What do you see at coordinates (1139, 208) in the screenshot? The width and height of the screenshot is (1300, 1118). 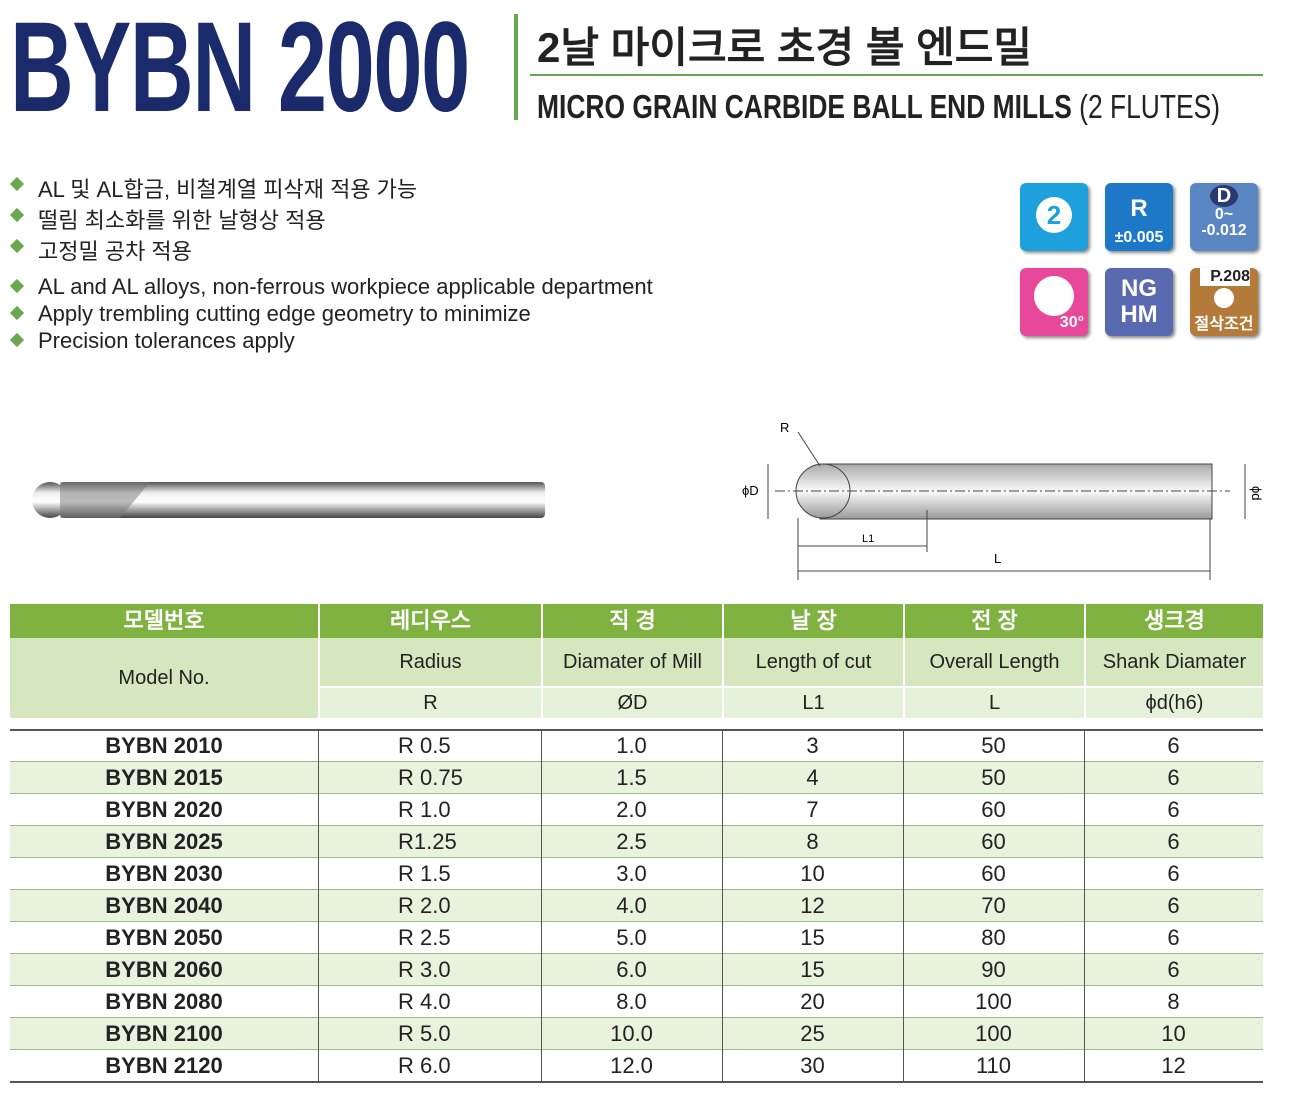 I see `icon-text: R` at bounding box center [1139, 208].